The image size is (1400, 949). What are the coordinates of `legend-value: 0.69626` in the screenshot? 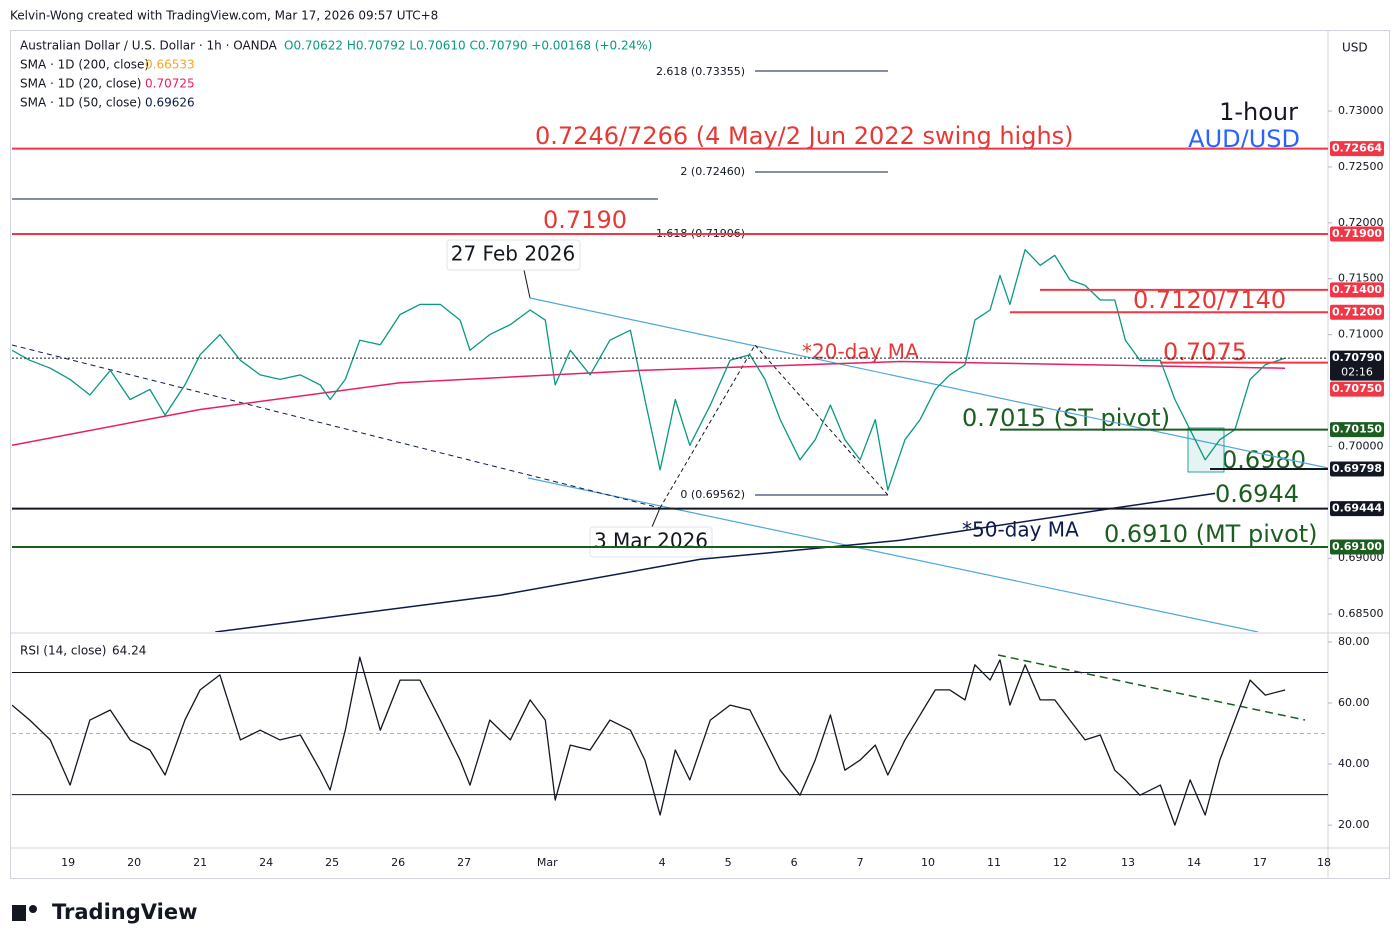 It's located at (170, 103).